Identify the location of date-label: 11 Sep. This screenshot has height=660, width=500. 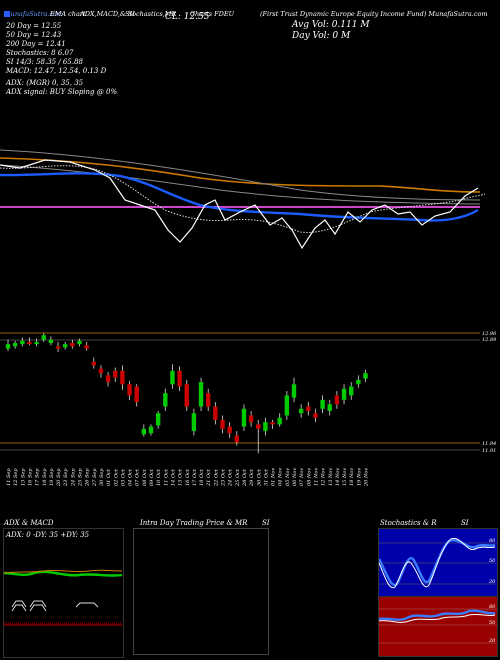
(9, 477).